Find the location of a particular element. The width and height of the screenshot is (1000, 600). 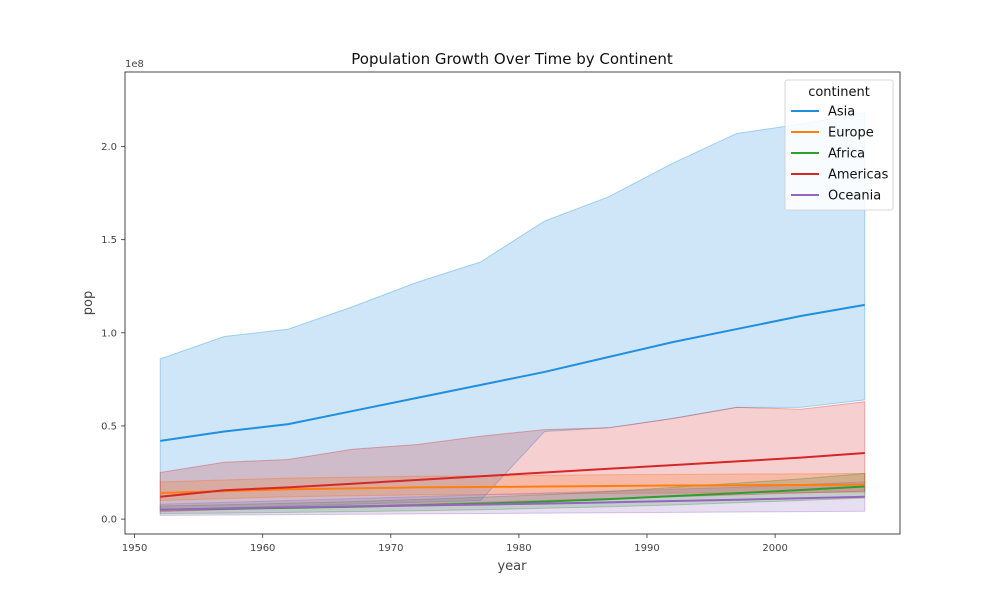

y-tick-label: 0.5 is located at coordinates (109, 426).